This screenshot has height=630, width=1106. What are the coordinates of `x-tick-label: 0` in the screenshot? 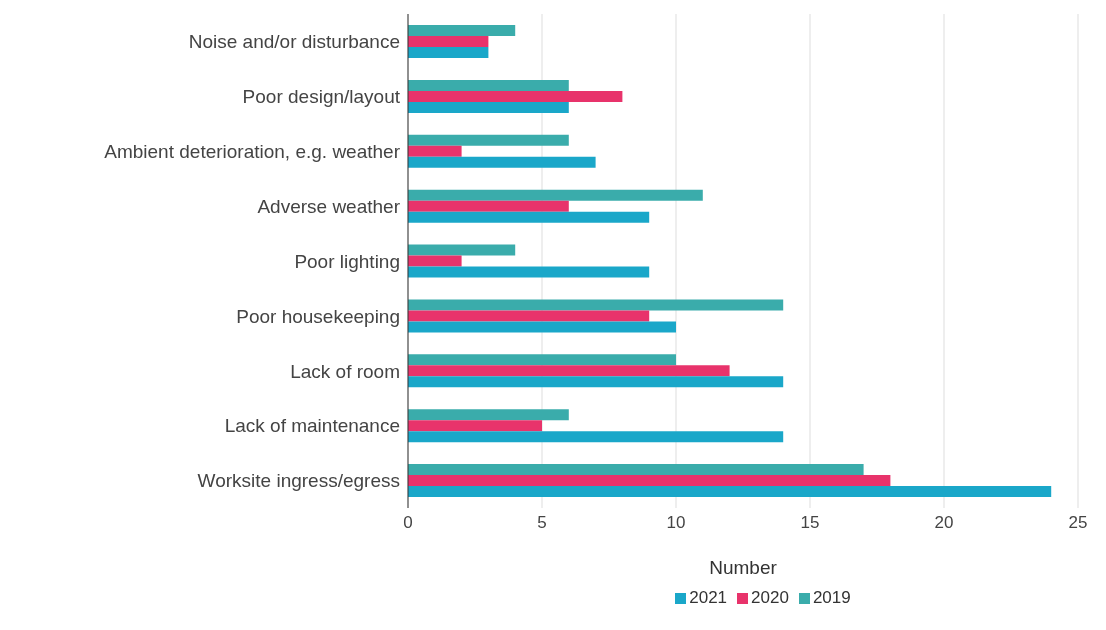 It's located at (408, 523).